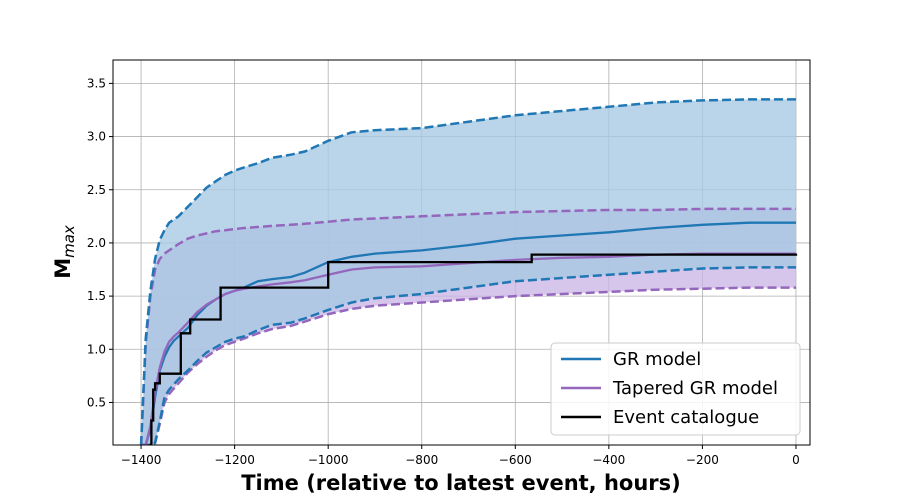  What do you see at coordinates (328, 460) in the screenshot?
I see `x-tick-label: −1000` at bounding box center [328, 460].